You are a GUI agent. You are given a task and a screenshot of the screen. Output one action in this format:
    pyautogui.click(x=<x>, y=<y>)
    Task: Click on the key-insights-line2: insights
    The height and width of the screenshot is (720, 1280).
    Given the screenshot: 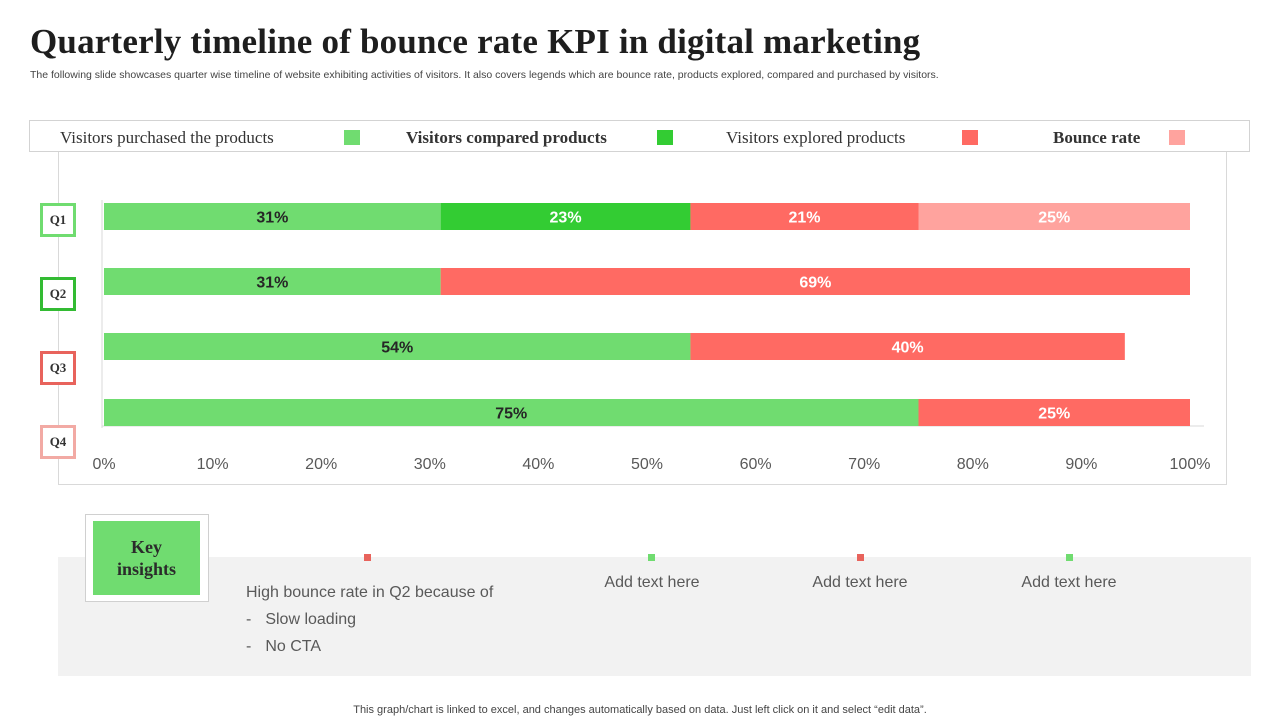 What is the action you would take?
    pyautogui.click(x=146, y=569)
    